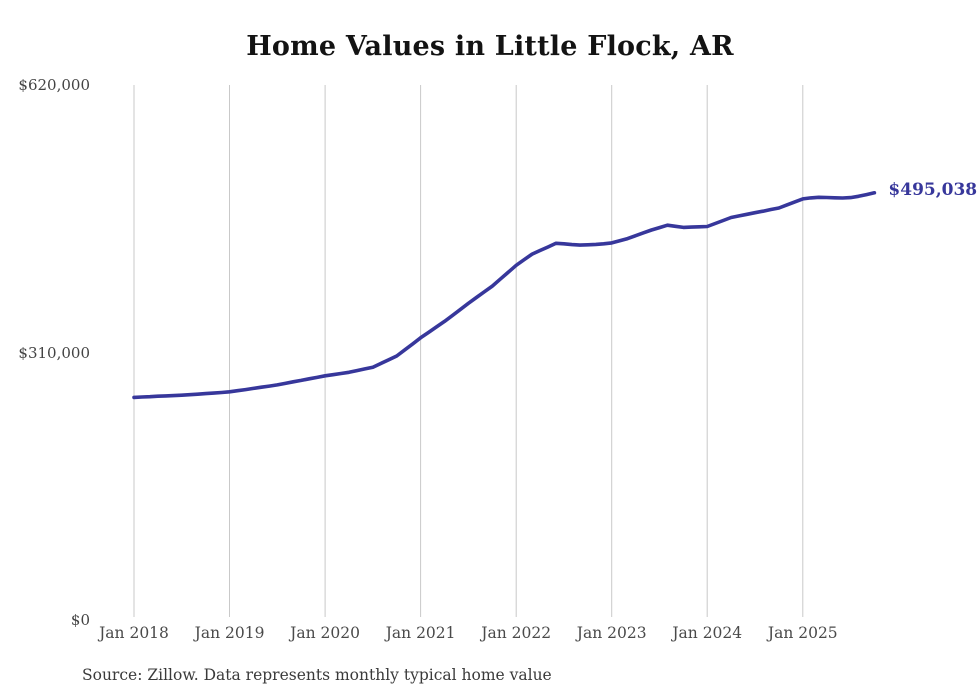 This screenshot has width=980, height=699. I want to click on x-tick-jan-2023: Jan 2023, so click(611, 633).